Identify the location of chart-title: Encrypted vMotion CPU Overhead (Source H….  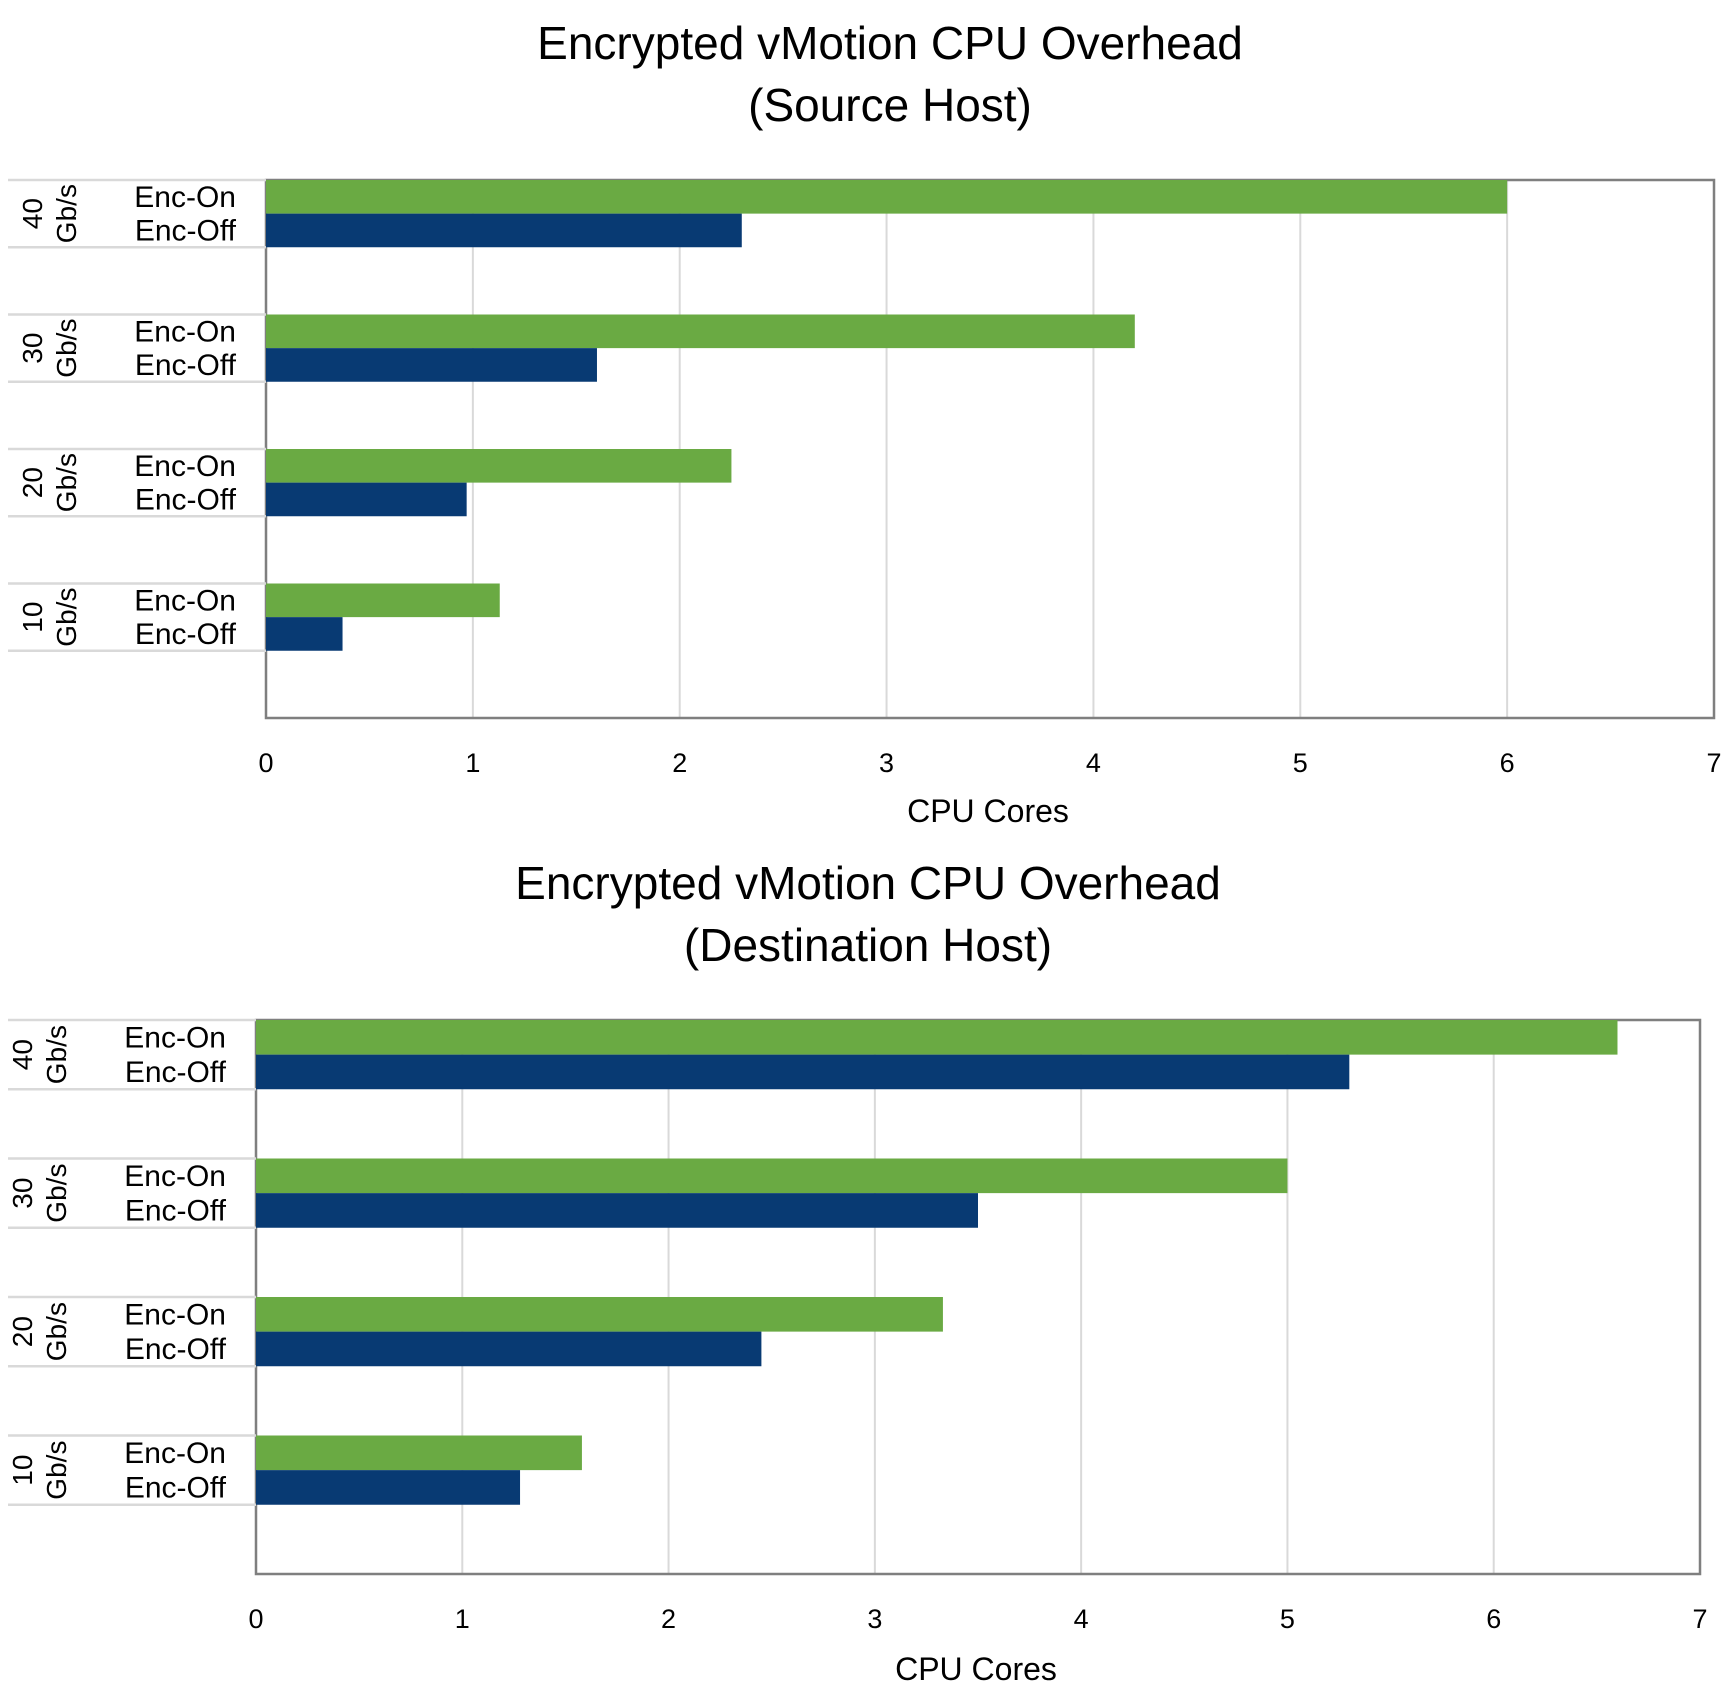
(862, 74).